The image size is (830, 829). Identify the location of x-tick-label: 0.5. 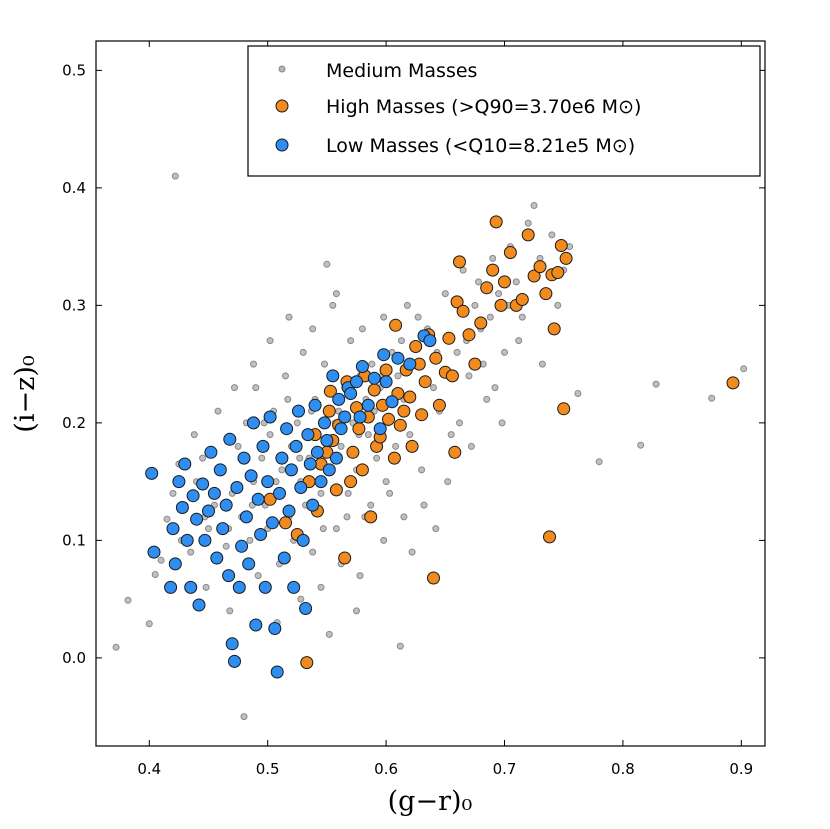
(268, 769).